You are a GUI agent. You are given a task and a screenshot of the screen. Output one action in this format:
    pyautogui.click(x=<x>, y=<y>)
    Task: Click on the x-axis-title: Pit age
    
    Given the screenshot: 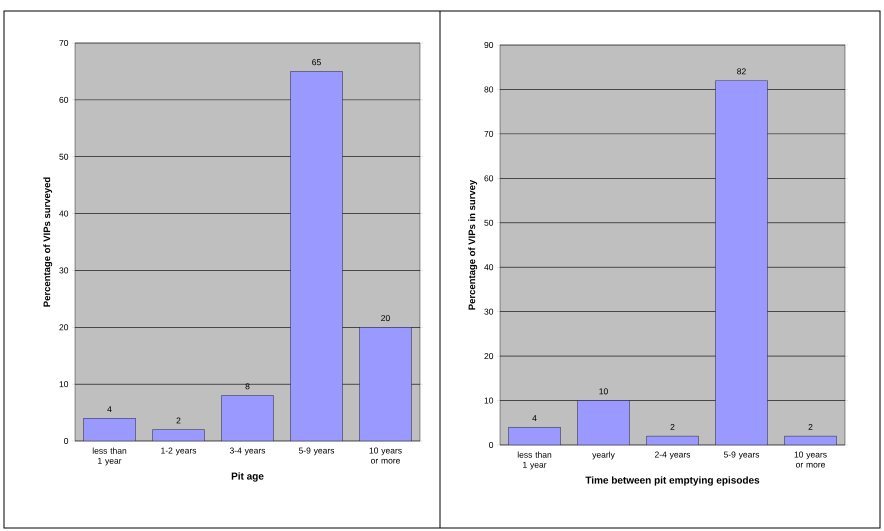 What is the action you would take?
    pyautogui.click(x=248, y=477)
    